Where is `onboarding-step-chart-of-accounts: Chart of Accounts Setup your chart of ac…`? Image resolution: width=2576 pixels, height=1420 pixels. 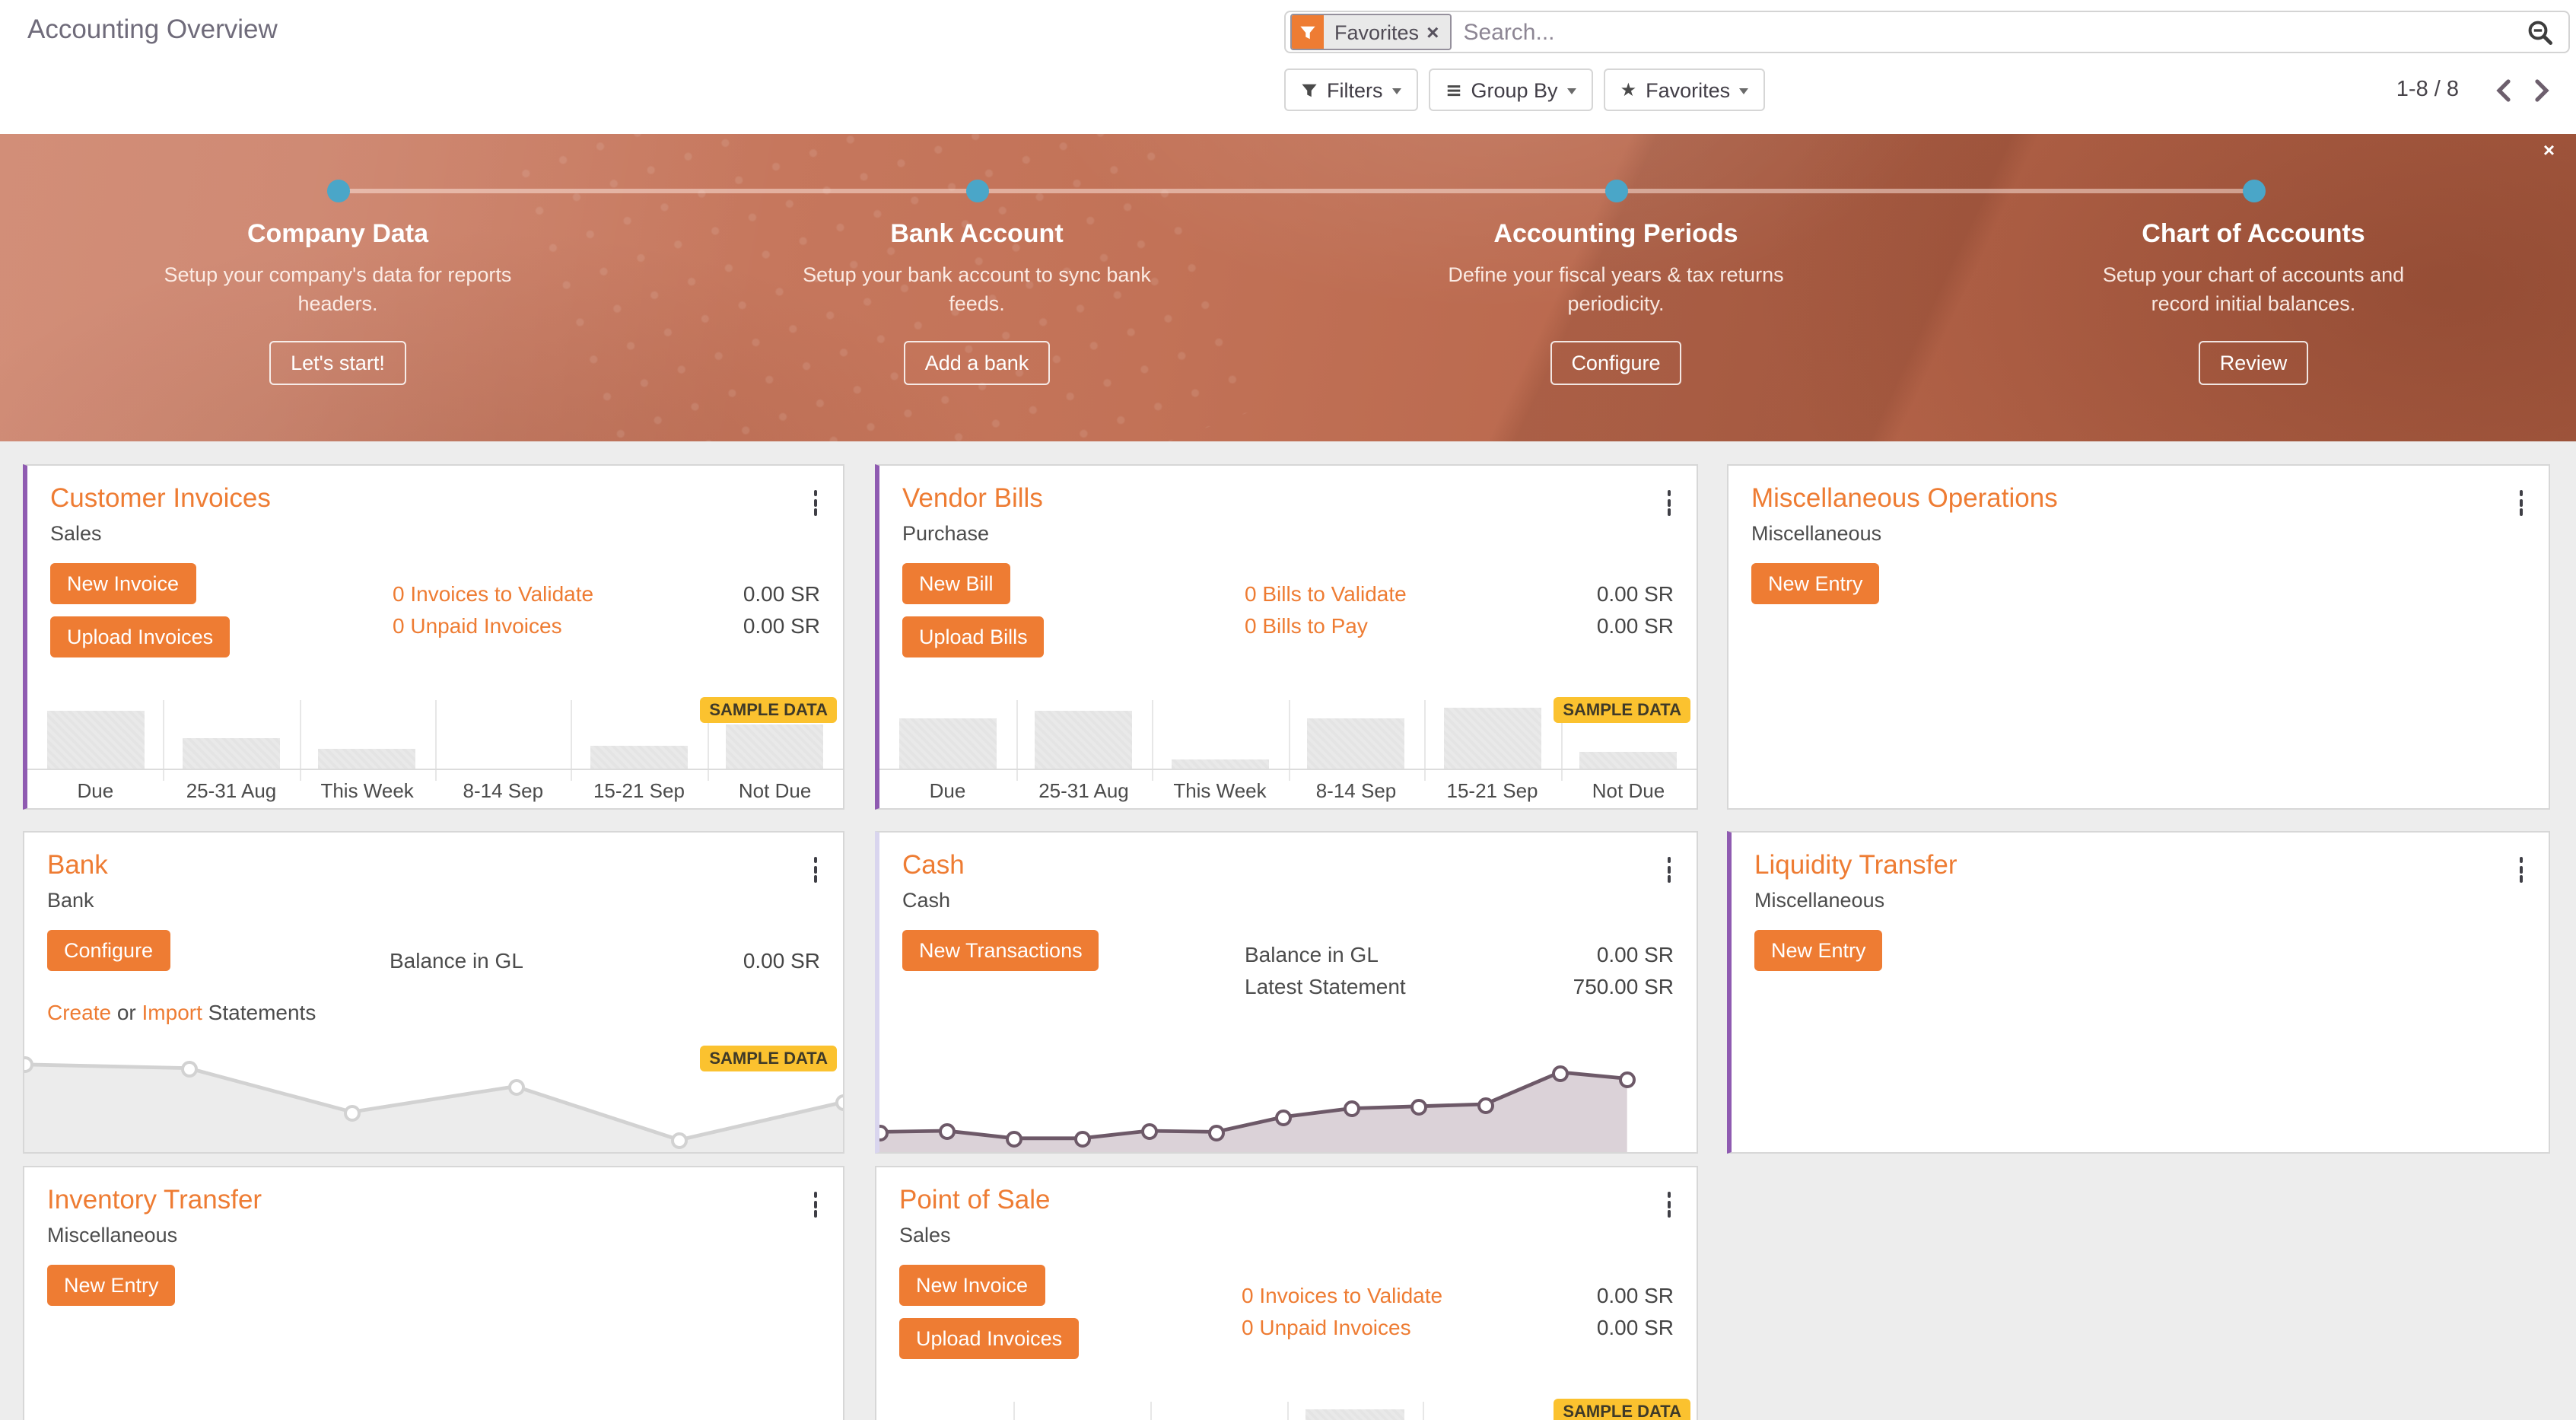 onboarding-step-chart-of-accounts: Chart of Accounts Setup your chart of ac… is located at coordinates (2253, 302).